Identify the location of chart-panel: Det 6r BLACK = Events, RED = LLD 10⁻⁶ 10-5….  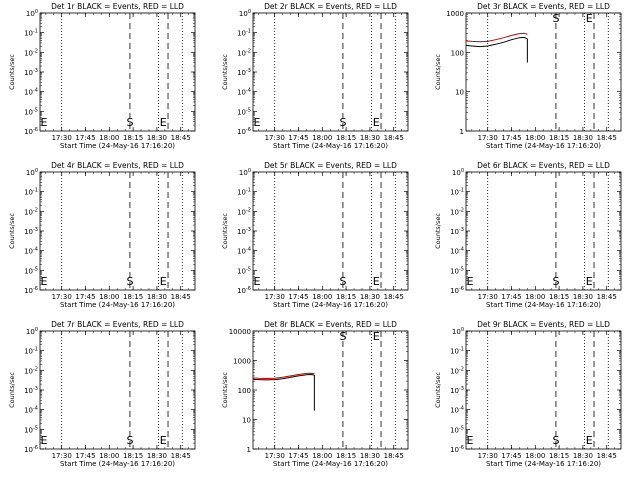
(528, 235).